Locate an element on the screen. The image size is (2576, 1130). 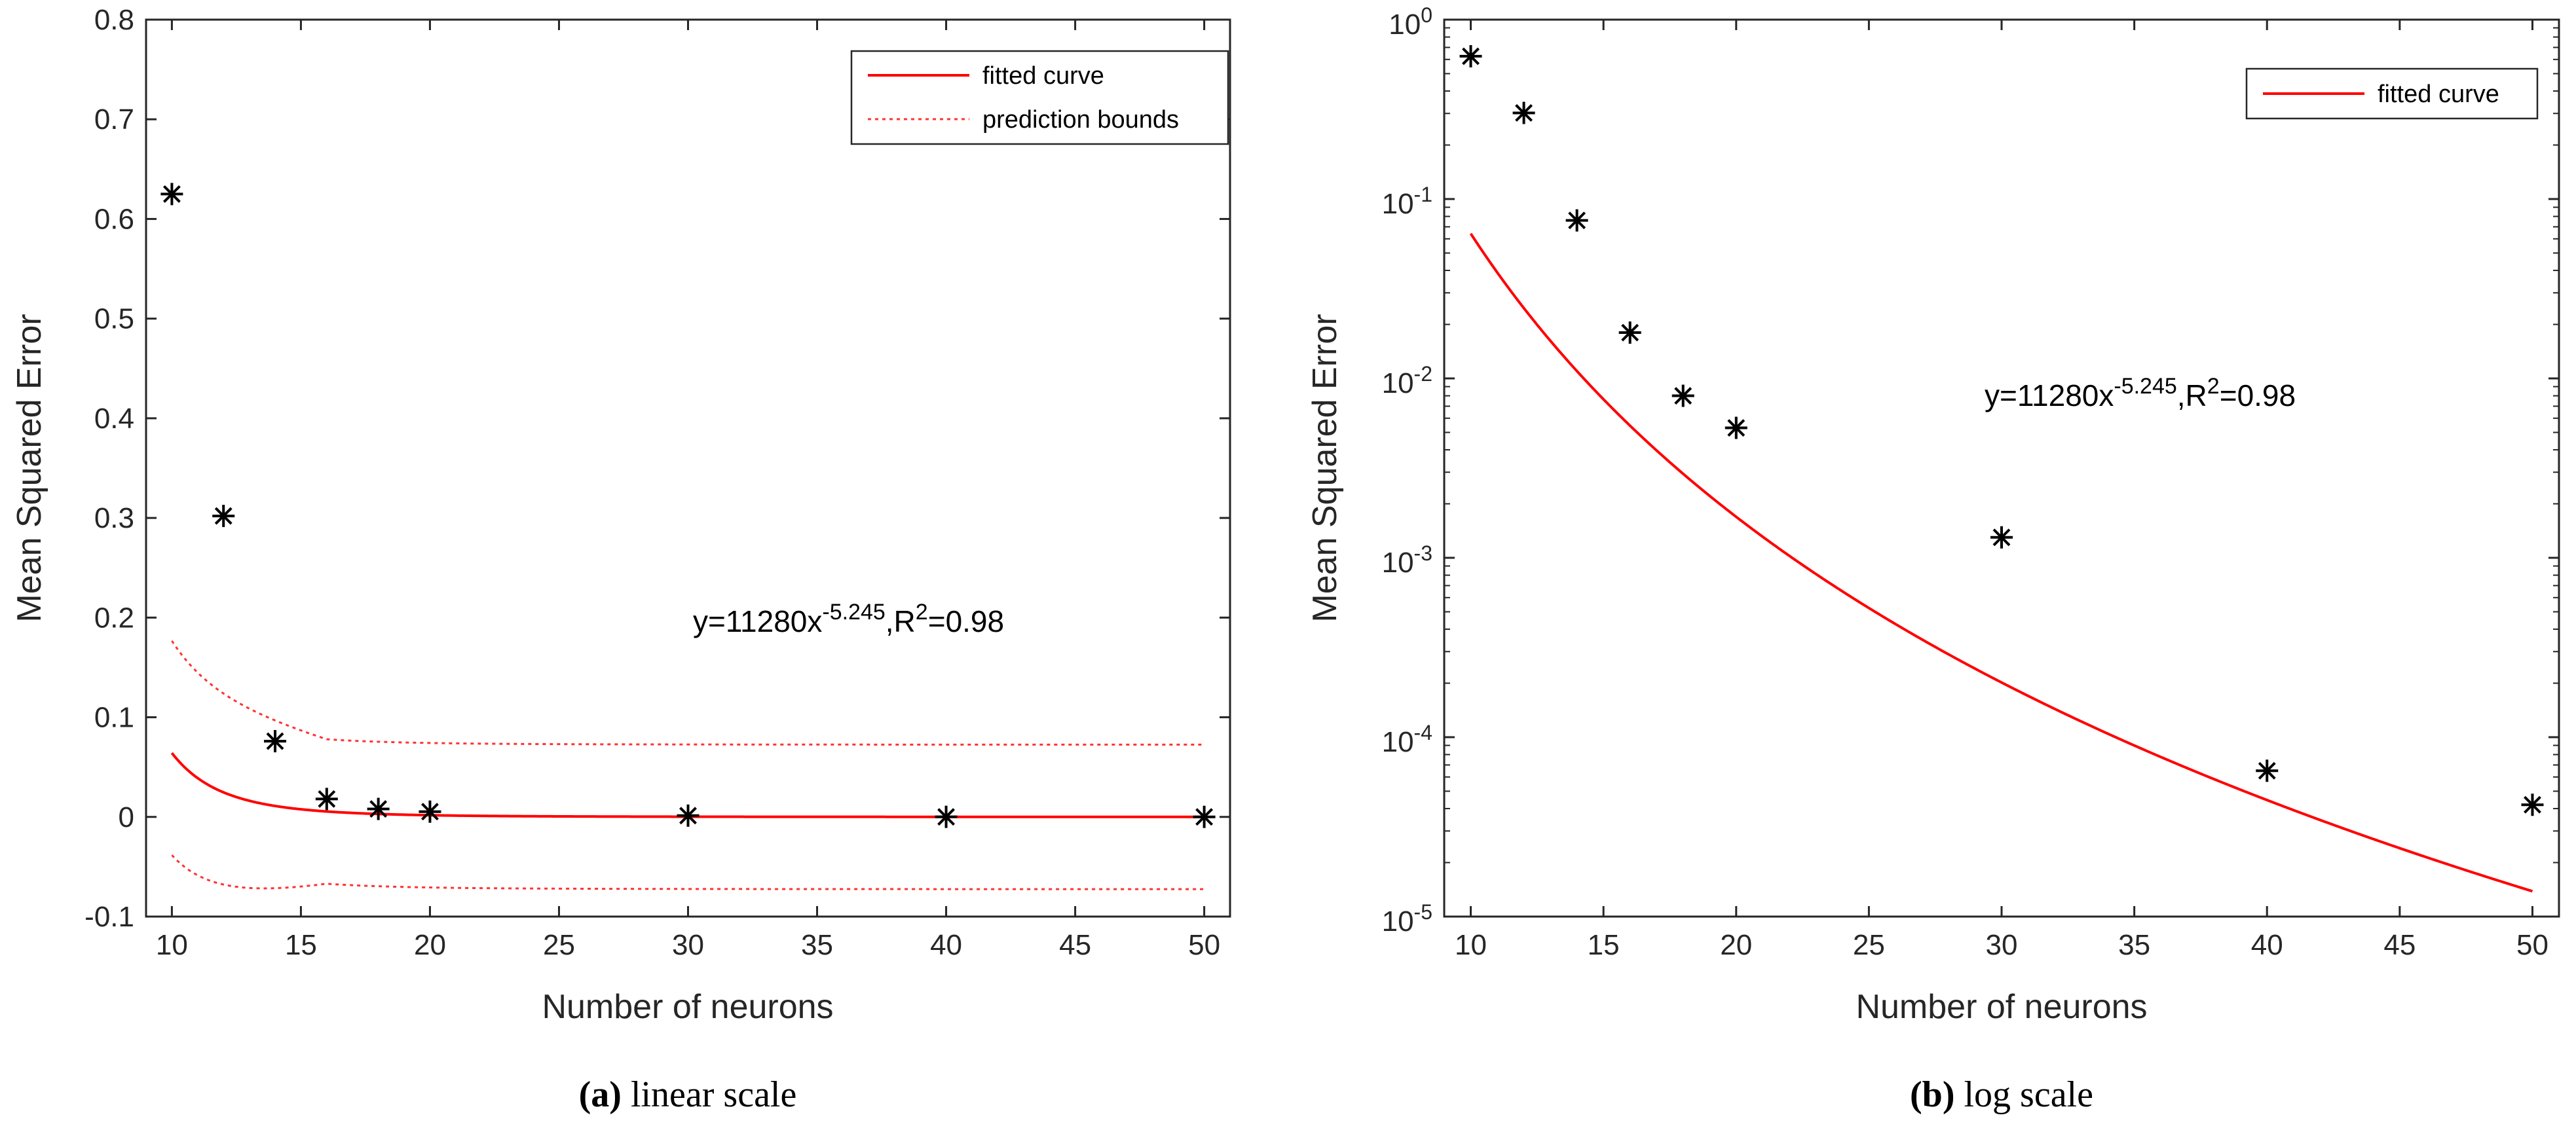
x-tick-label-b: 30 is located at coordinates (2002, 945).